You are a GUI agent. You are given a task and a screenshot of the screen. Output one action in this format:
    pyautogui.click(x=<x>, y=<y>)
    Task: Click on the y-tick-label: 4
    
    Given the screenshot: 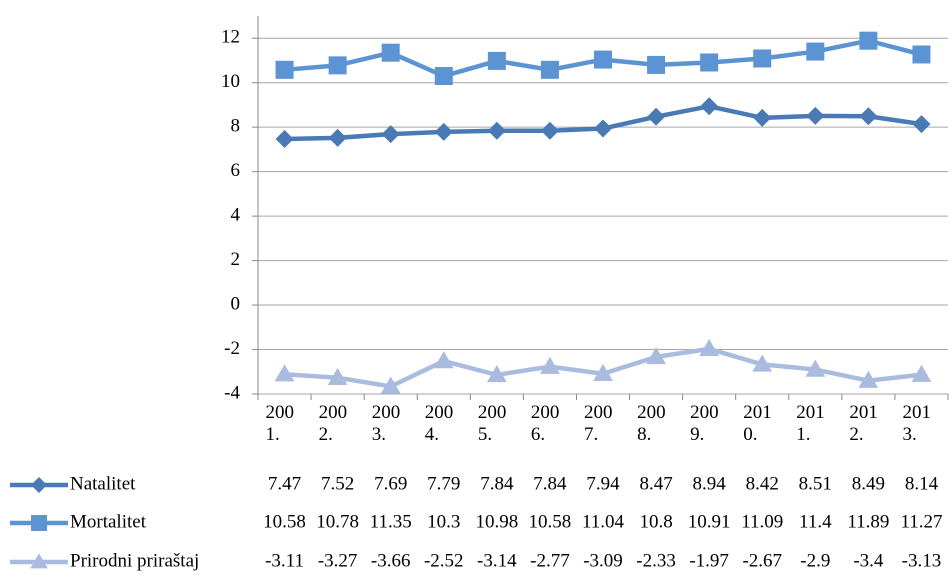 What is the action you would take?
    pyautogui.click(x=236, y=214)
    